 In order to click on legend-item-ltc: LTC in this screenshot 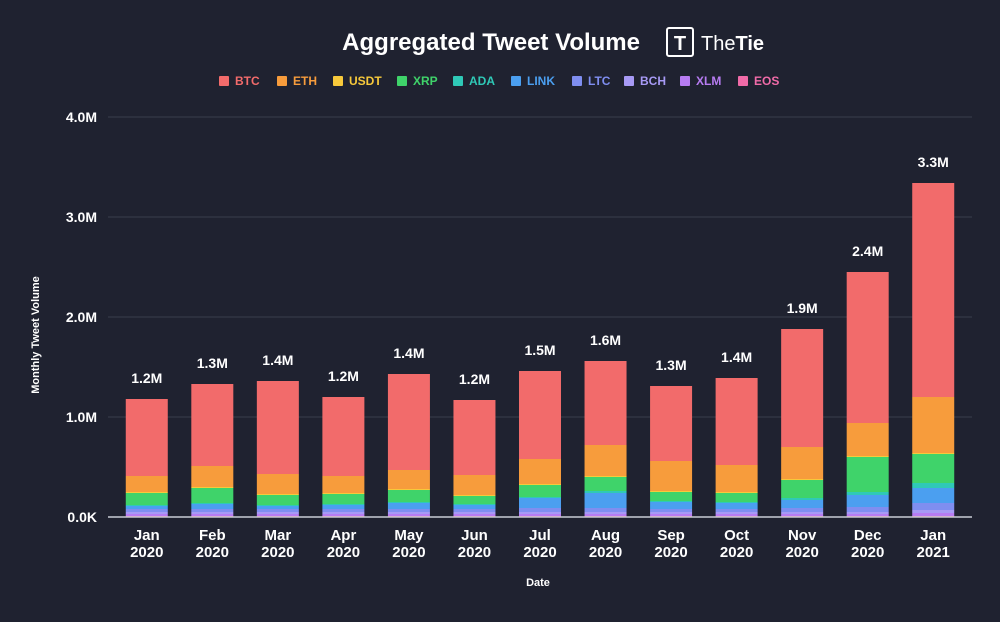, I will do `click(591, 81)`.